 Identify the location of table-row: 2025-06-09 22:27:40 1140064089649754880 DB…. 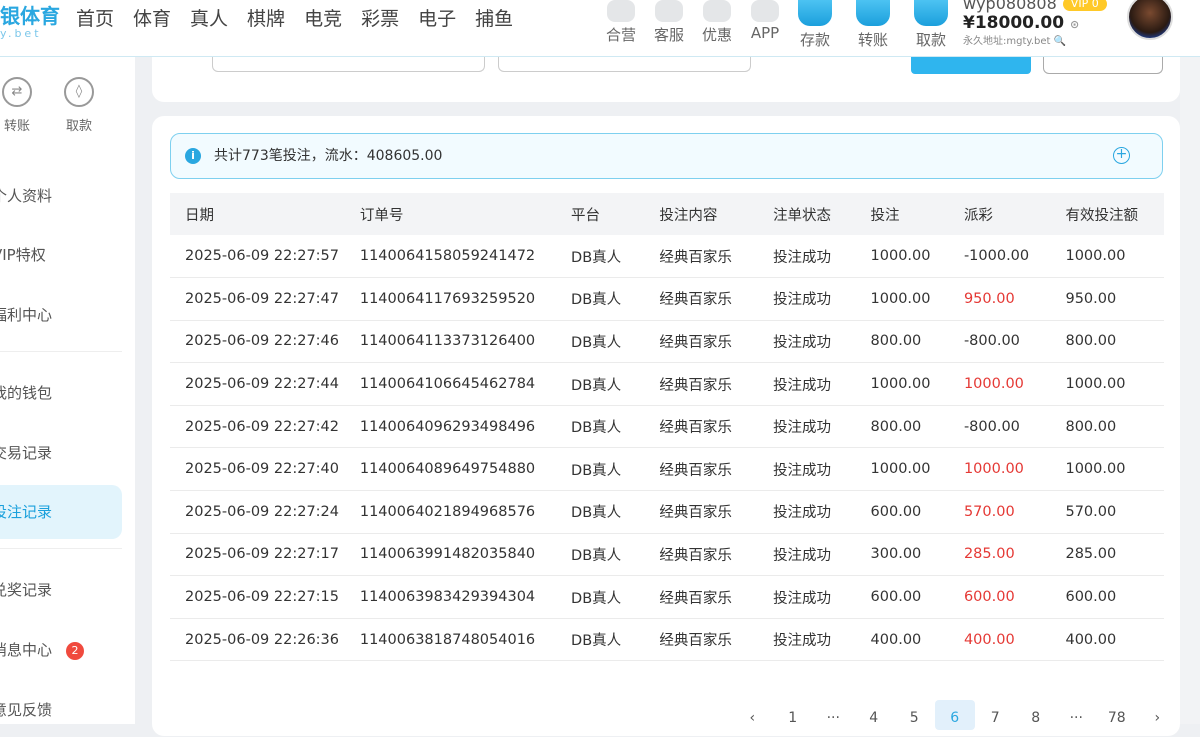
(667, 469).